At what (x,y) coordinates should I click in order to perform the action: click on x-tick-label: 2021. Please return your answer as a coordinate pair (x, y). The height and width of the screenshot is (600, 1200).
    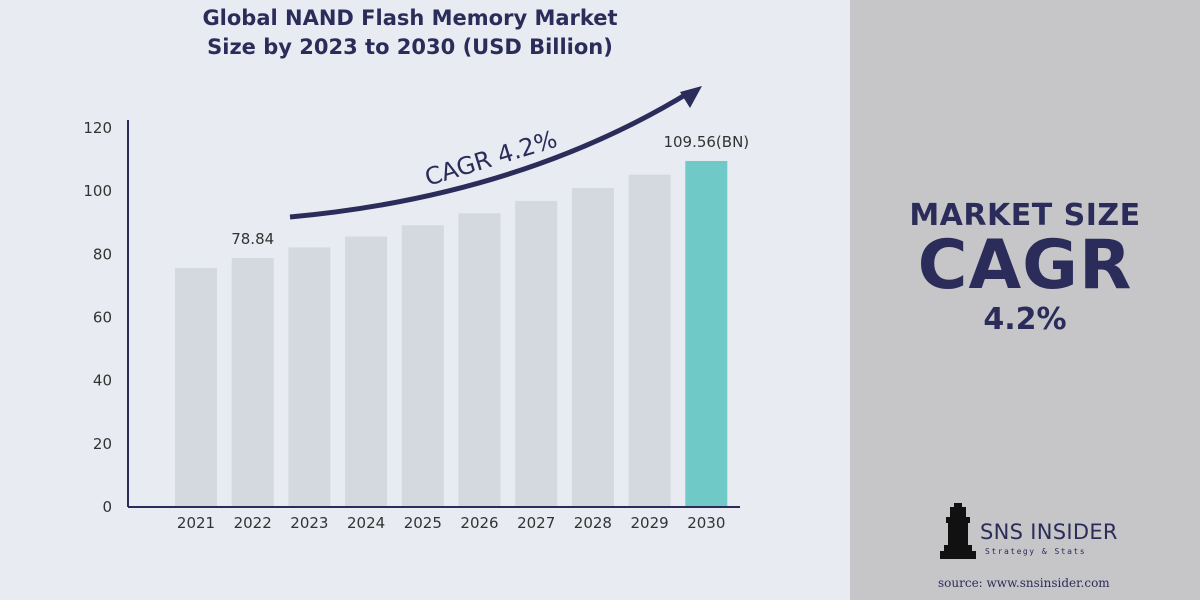
    Looking at the image, I should click on (196, 523).